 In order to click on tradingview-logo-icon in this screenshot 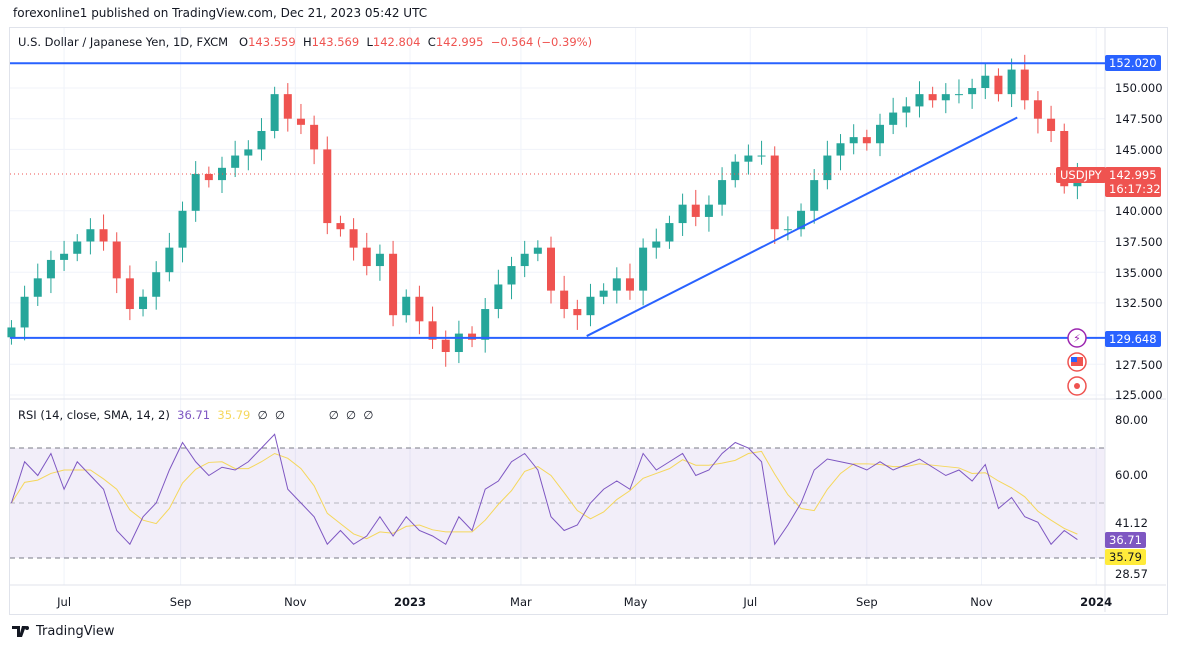, I will do `click(20, 631)`.